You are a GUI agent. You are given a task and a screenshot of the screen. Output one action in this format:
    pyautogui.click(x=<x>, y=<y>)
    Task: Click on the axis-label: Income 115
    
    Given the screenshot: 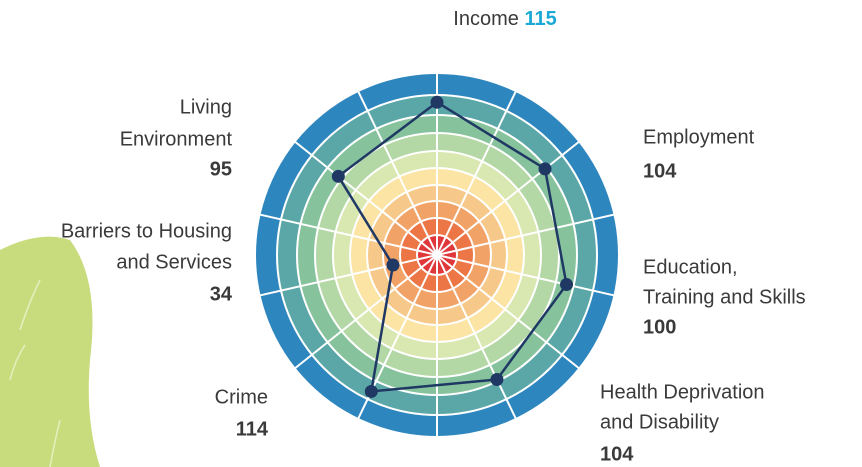 What is the action you would take?
    pyautogui.click(x=504, y=19)
    